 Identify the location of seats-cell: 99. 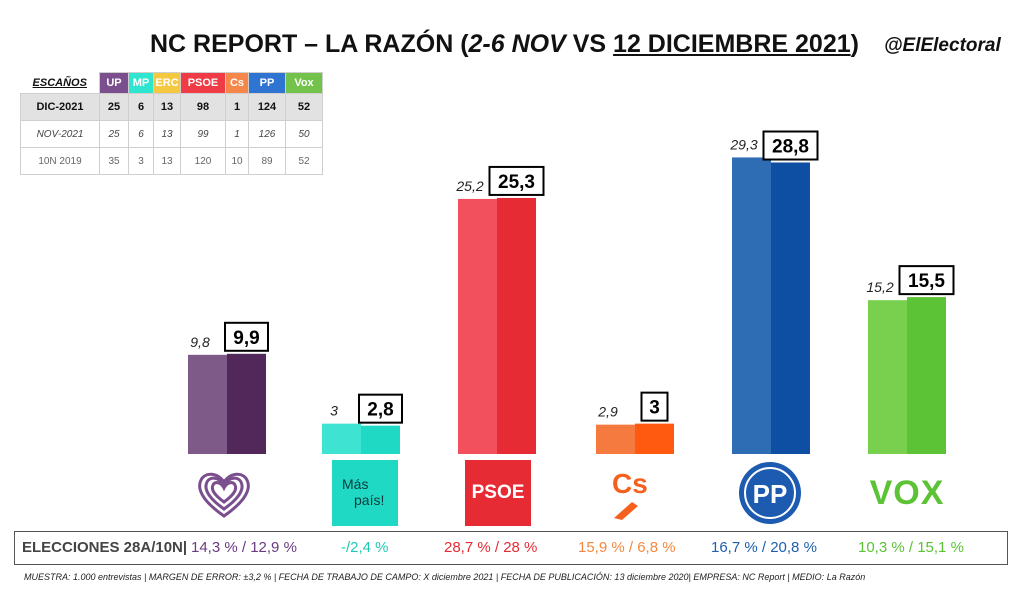
(203, 134).